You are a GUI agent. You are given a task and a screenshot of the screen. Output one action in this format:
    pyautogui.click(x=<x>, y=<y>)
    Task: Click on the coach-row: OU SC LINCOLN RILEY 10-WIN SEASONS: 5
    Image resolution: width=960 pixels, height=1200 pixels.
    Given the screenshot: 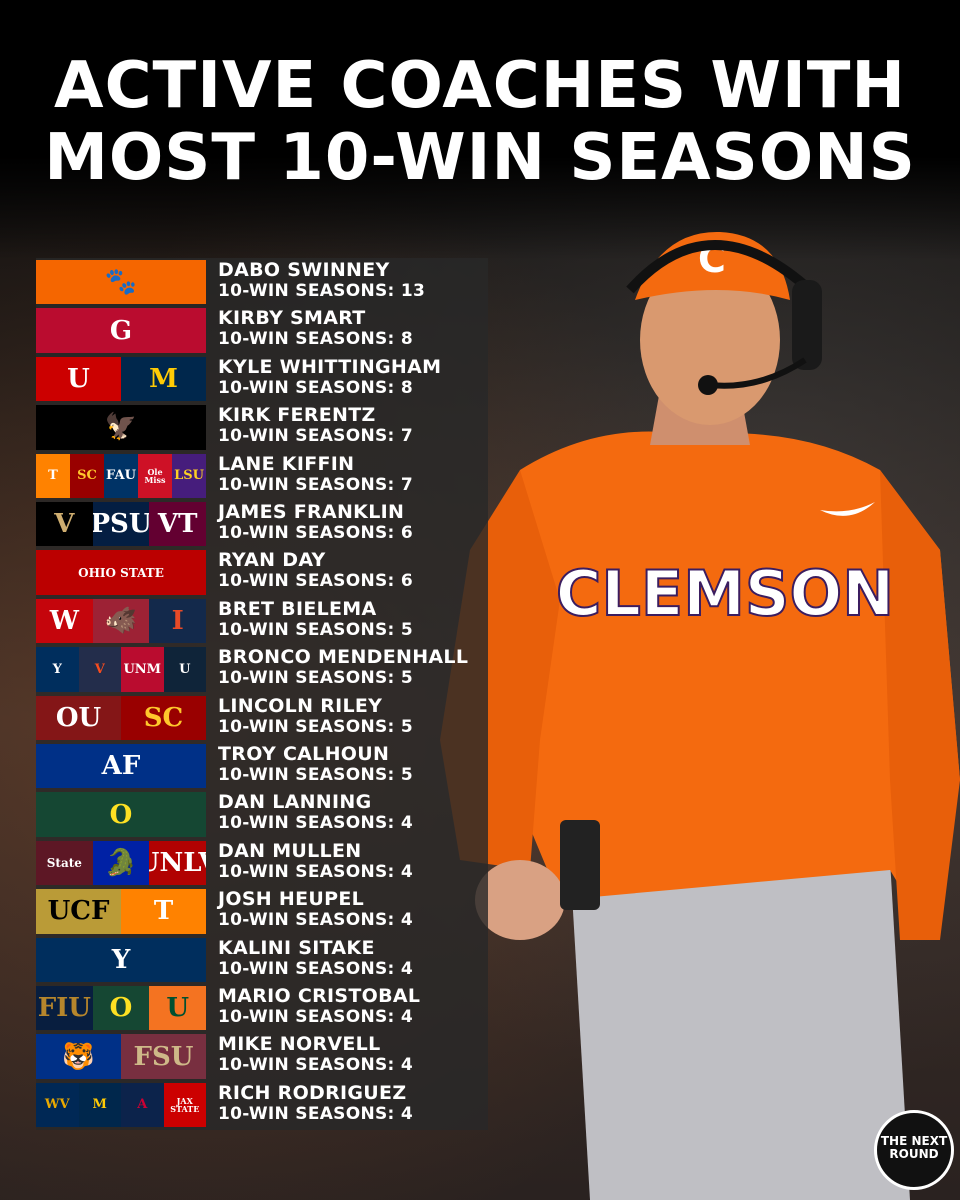 What is the action you would take?
    pyautogui.click(x=262, y=718)
    